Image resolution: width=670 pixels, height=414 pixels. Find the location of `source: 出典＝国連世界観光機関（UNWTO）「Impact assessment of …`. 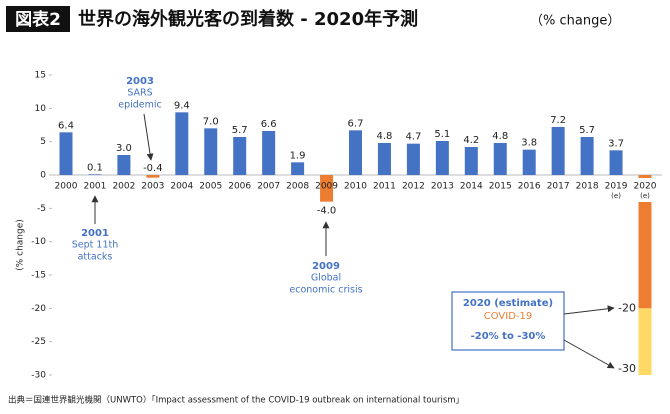

source: 出典＝国連世界観光機関（UNWTO）「Impact assessment of … is located at coordinates (236, 400).